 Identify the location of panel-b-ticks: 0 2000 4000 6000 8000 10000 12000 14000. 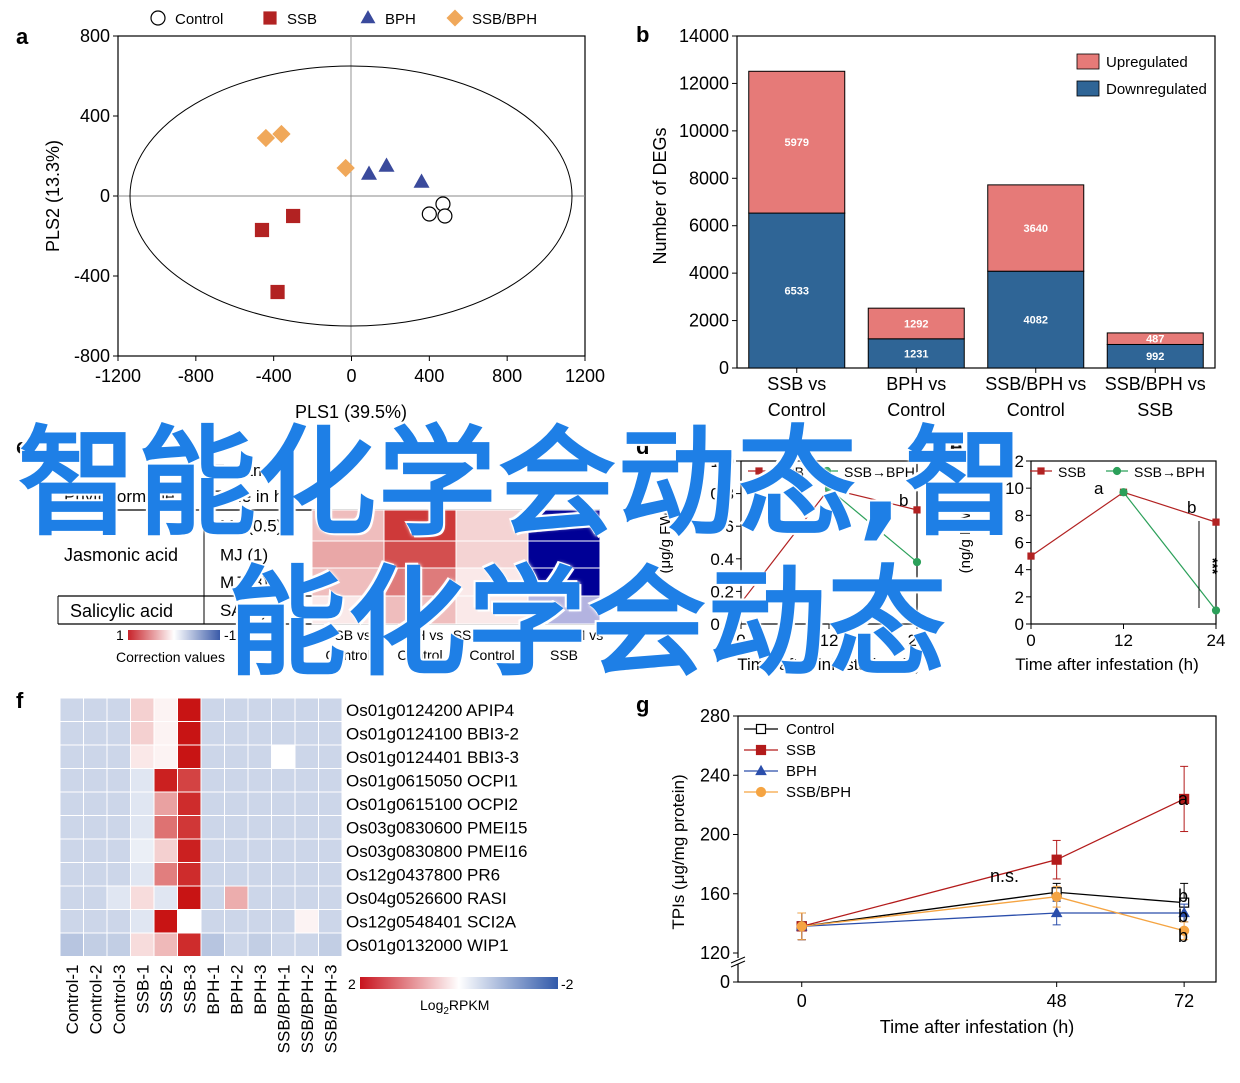
(708, 202).